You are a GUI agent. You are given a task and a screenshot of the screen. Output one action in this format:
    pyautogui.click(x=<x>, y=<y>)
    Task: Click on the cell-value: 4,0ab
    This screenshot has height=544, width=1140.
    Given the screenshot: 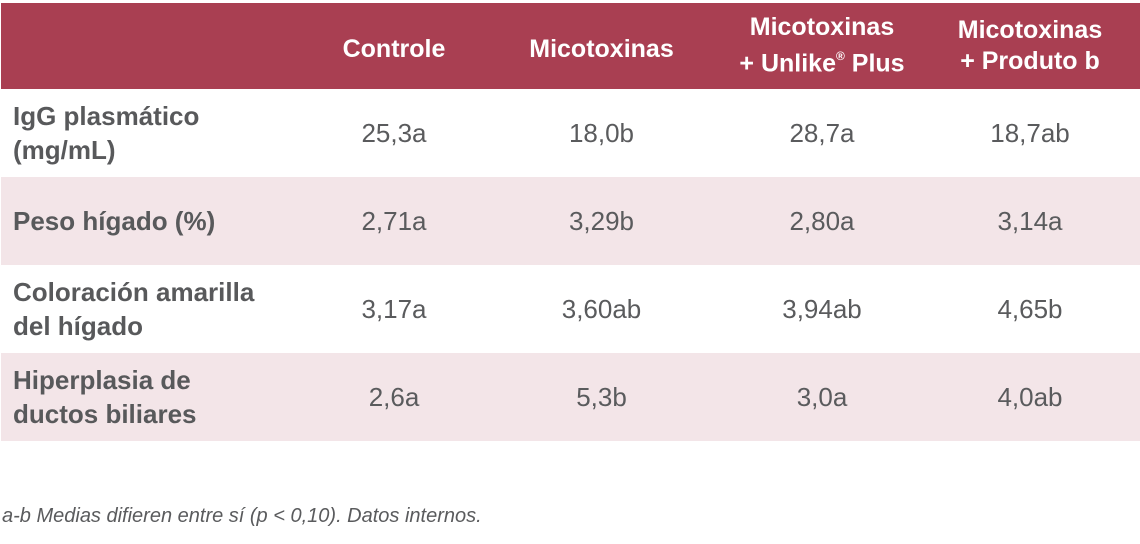 What is the action you would take?
    pyautogui.click(x=1030, y=396)
    